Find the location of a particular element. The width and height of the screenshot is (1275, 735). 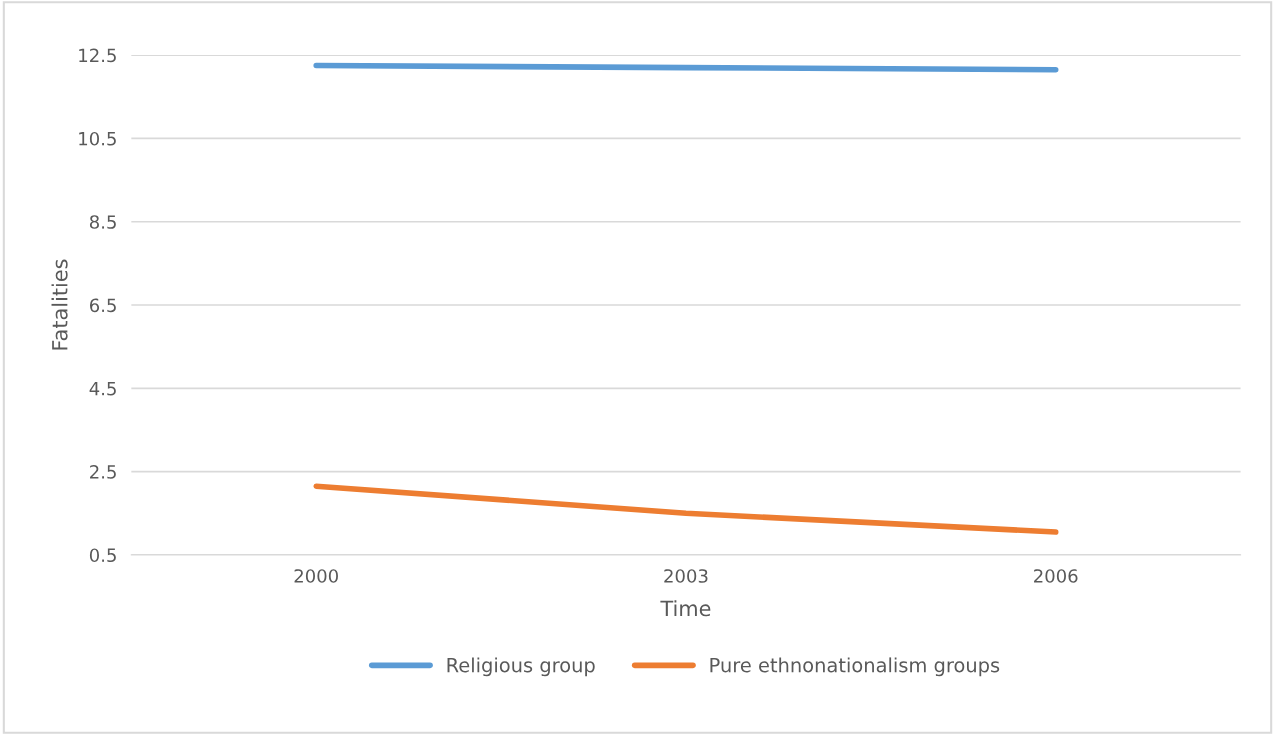

x-tick-label: 2006 is located at coordinates (1056, 576).